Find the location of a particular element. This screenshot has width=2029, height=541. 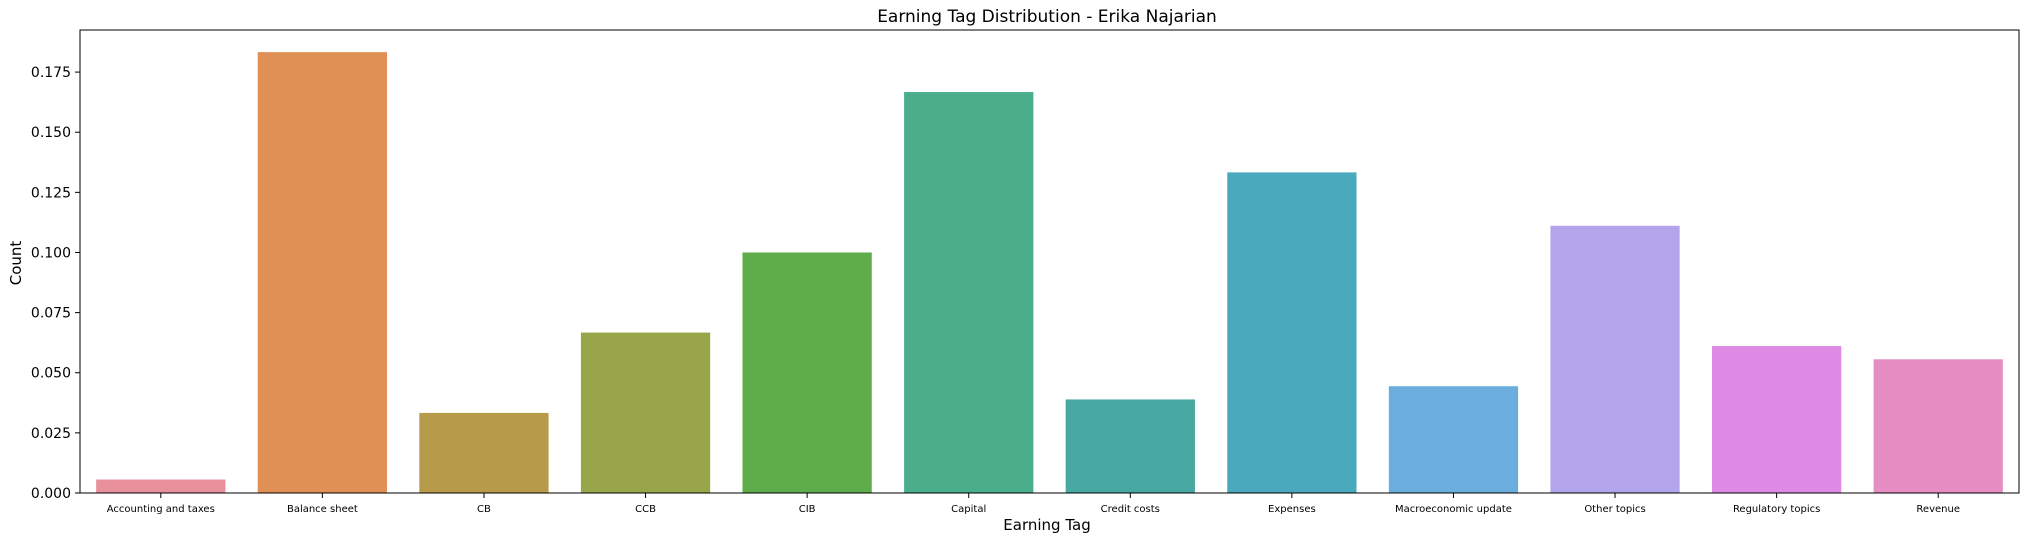

y-tick-label: 0.100 is located at coordinates (51, 253).